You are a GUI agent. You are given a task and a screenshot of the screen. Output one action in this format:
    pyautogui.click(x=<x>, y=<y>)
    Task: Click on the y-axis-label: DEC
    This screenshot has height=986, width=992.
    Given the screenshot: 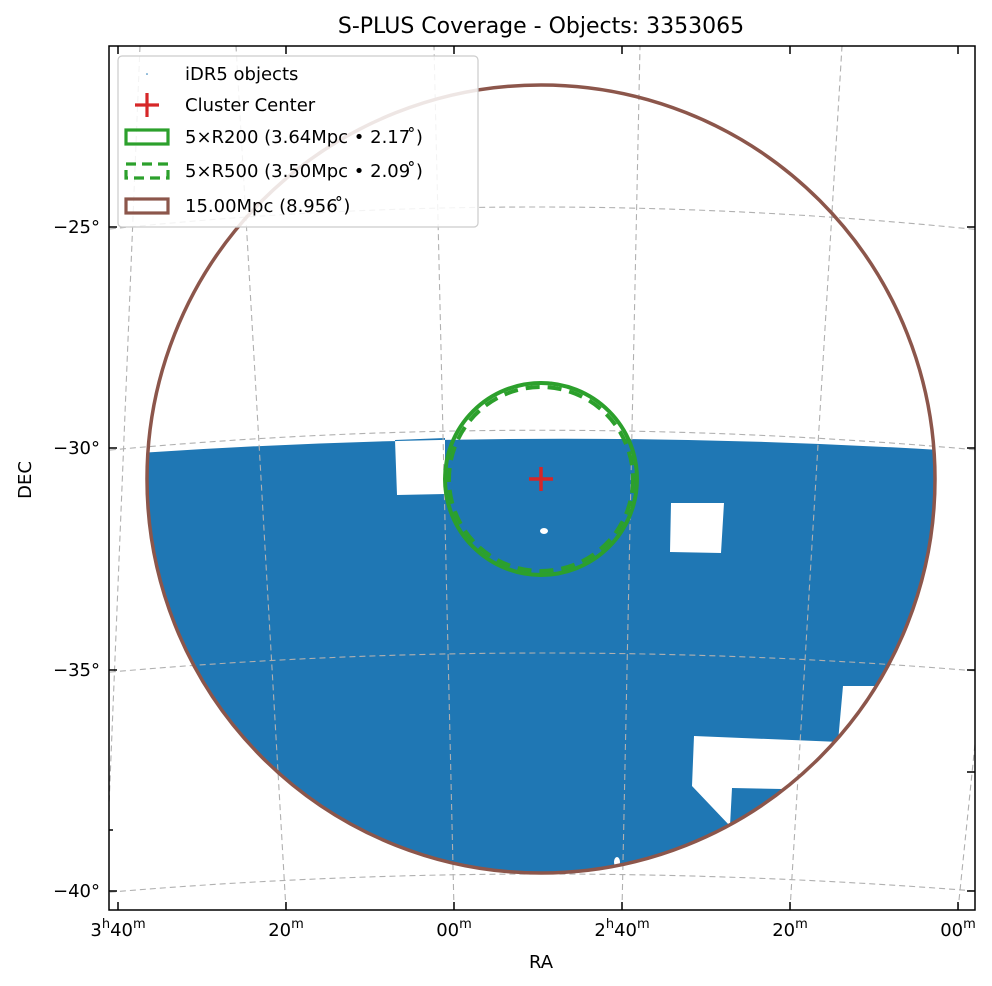 What is the action you would take?
    pyautogui.click(x=25, y=480)
    